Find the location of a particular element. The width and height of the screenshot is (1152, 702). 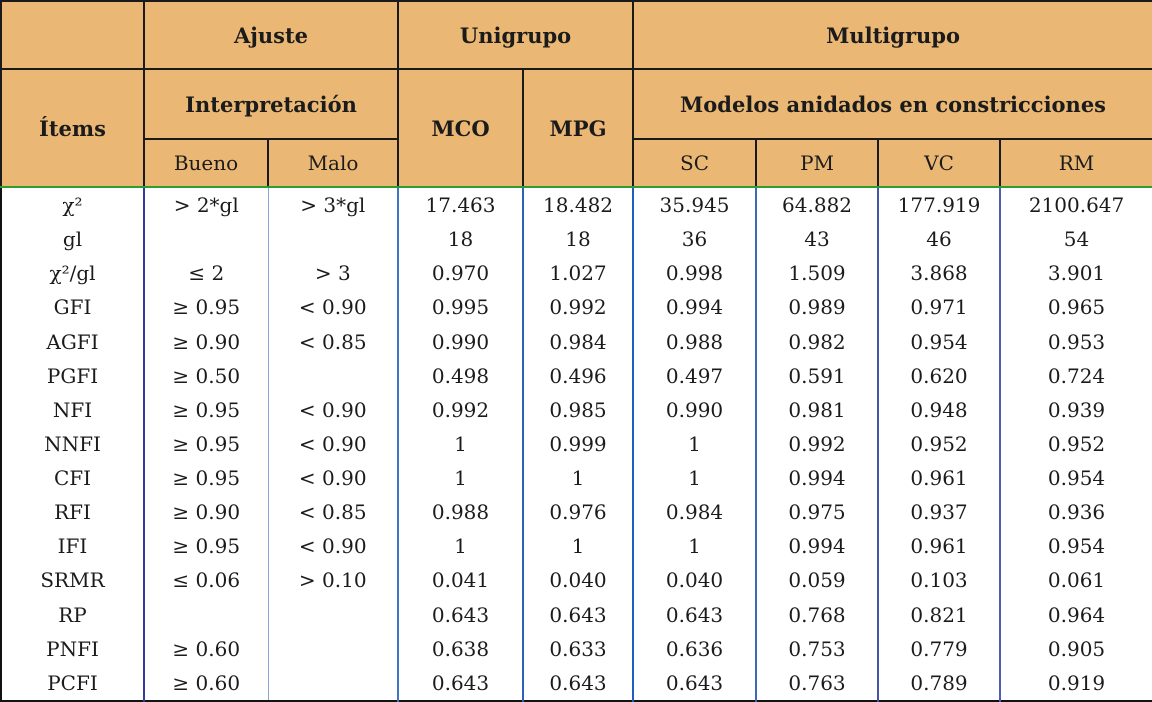

row-label: RFI is located at coordinates (72, 512).